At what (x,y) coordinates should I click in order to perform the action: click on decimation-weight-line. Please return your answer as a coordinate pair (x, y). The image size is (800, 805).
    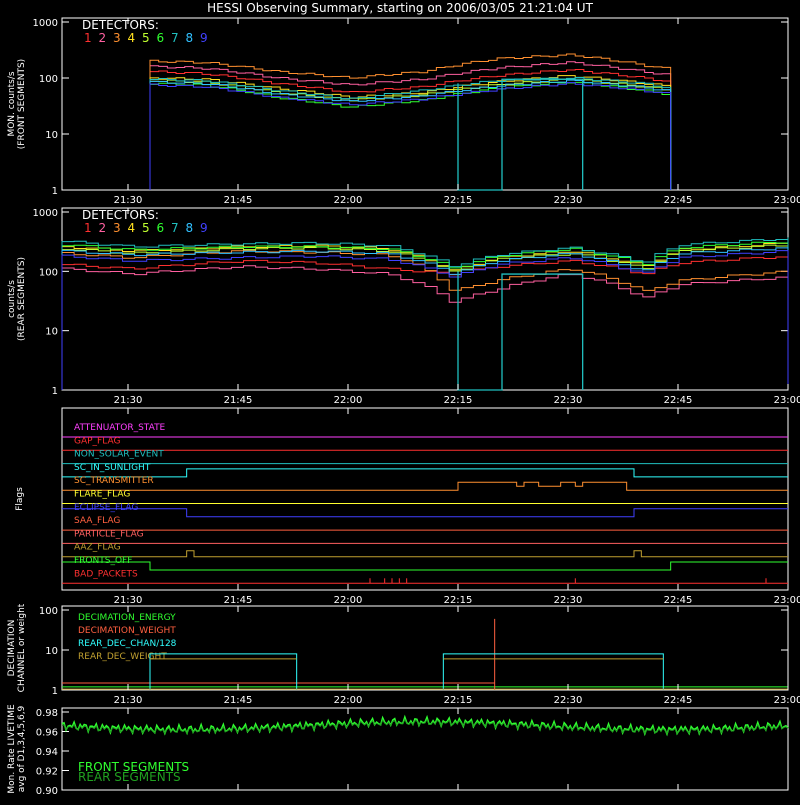
    Looking at the image, I should click on (279, 654).